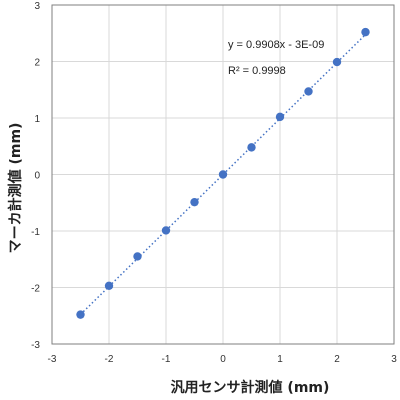  I want to click on y-tick-label: 1, so click(37, 119).